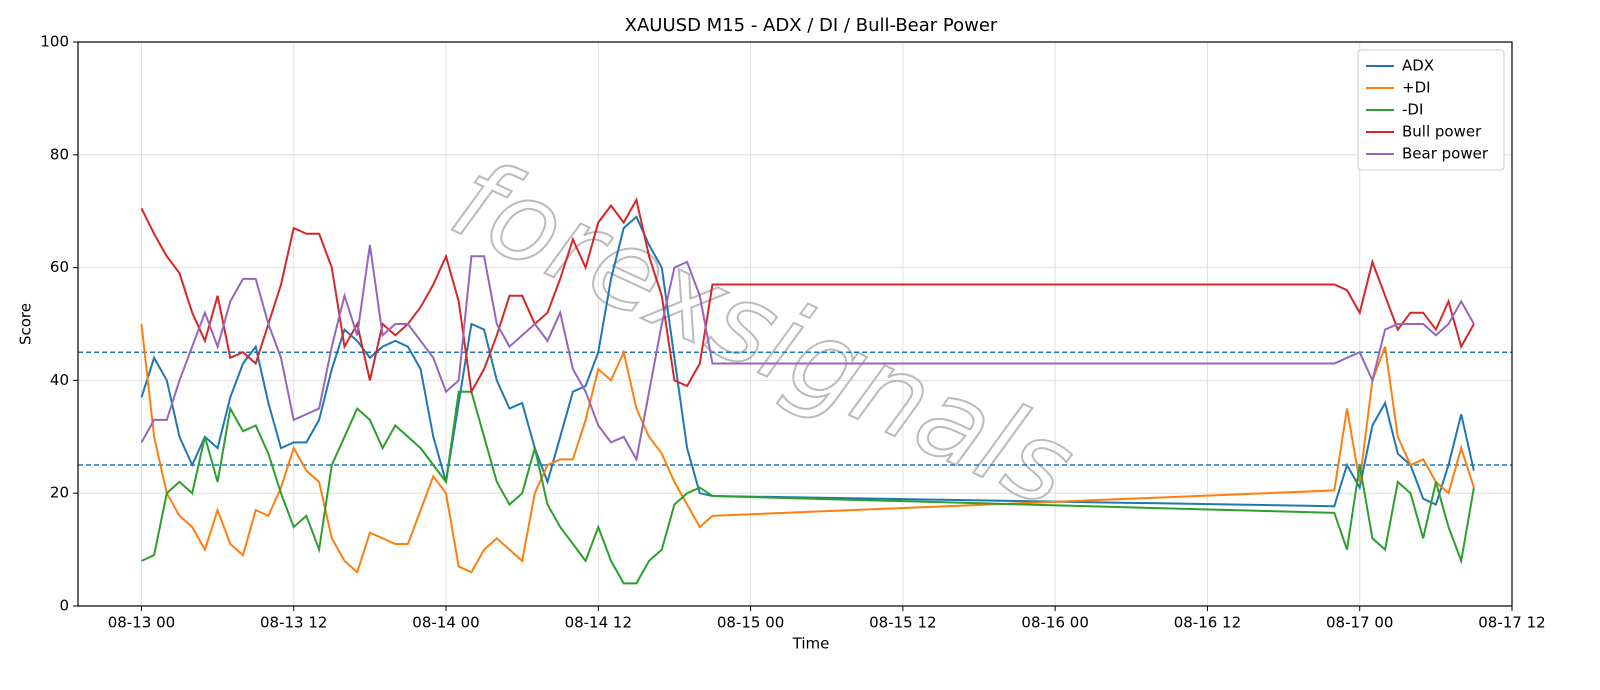 The width and height of the screenshot is (1600, 690). Describe the element at coordinates (54, 42) in the screenshot. I see `y-tick-label: 100` at that location.